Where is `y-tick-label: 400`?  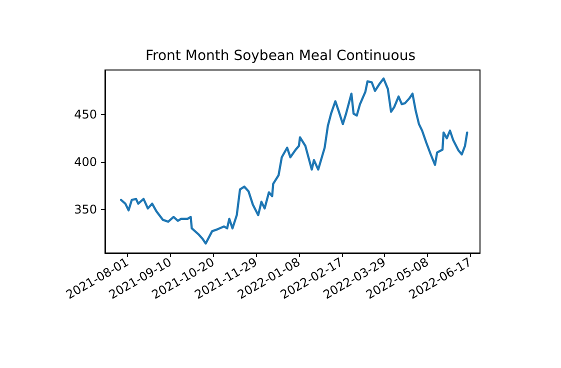 y-tick-label: 400 is located at coordinates (85, 161).